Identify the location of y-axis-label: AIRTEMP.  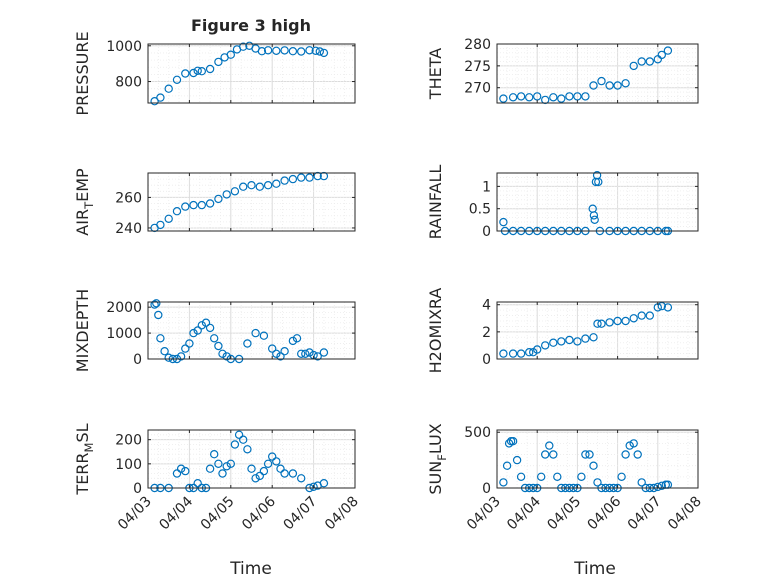
(84, 202).